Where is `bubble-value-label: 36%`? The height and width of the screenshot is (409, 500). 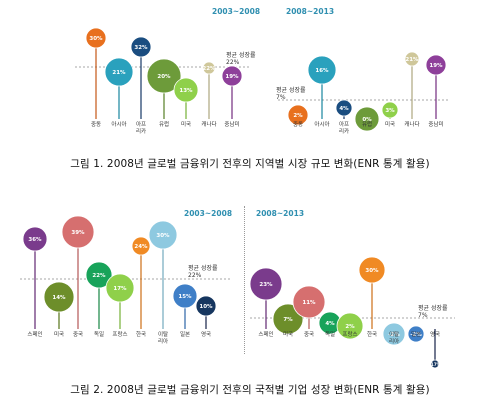 bubble-value-label: 36% is located at coordinates (35, 240).